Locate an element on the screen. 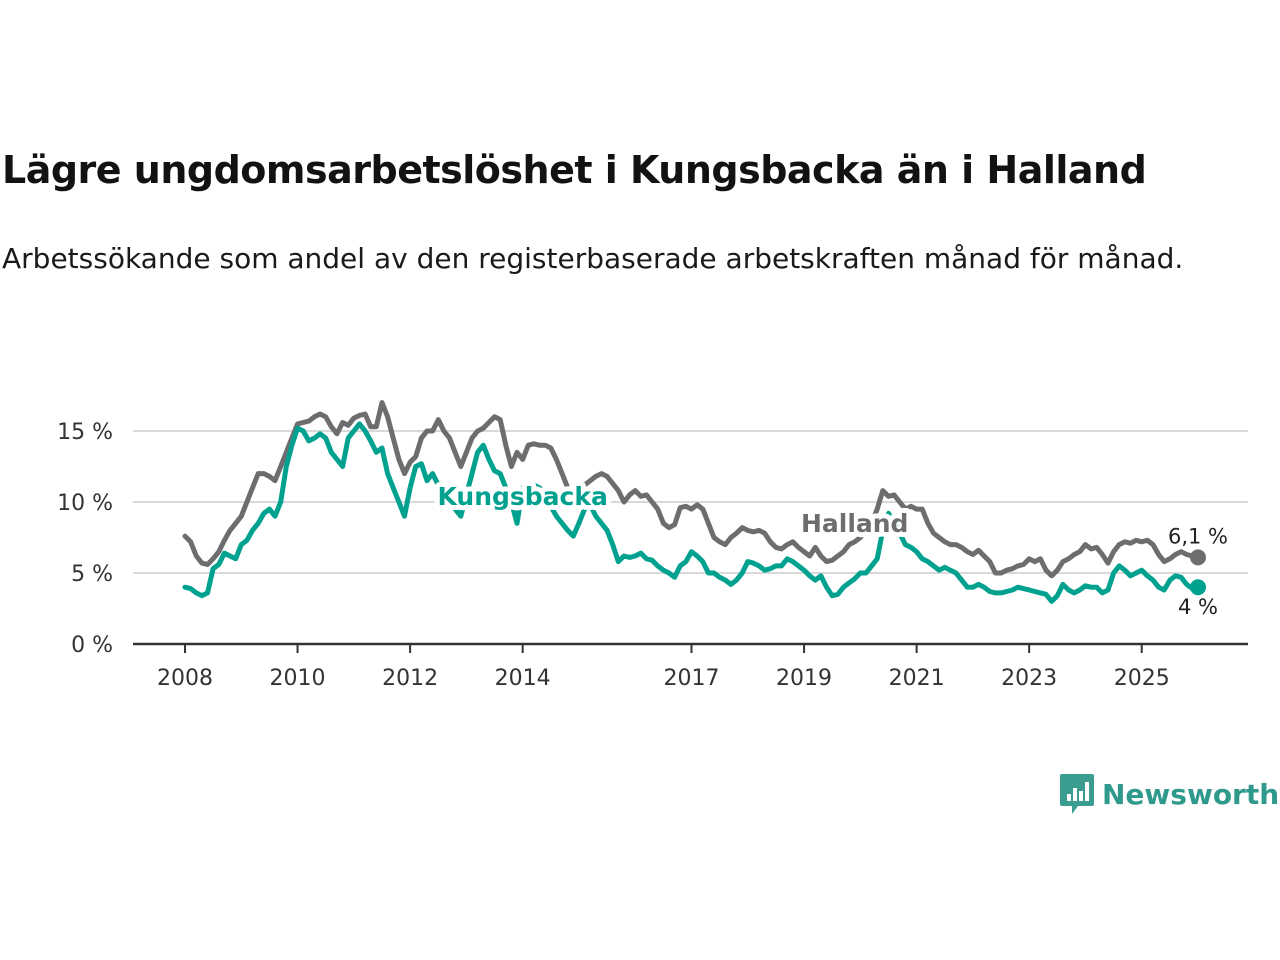 This screenshot has width=1280, height=960. y-tick-label: 15 % is located at coordinates (85, 432).